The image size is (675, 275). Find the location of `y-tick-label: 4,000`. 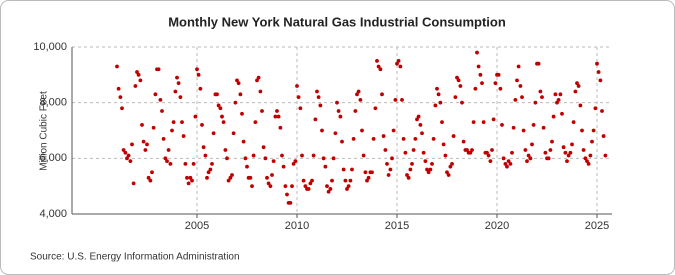

y-tick-label: 4,000 is located at coordinates (53, 214).